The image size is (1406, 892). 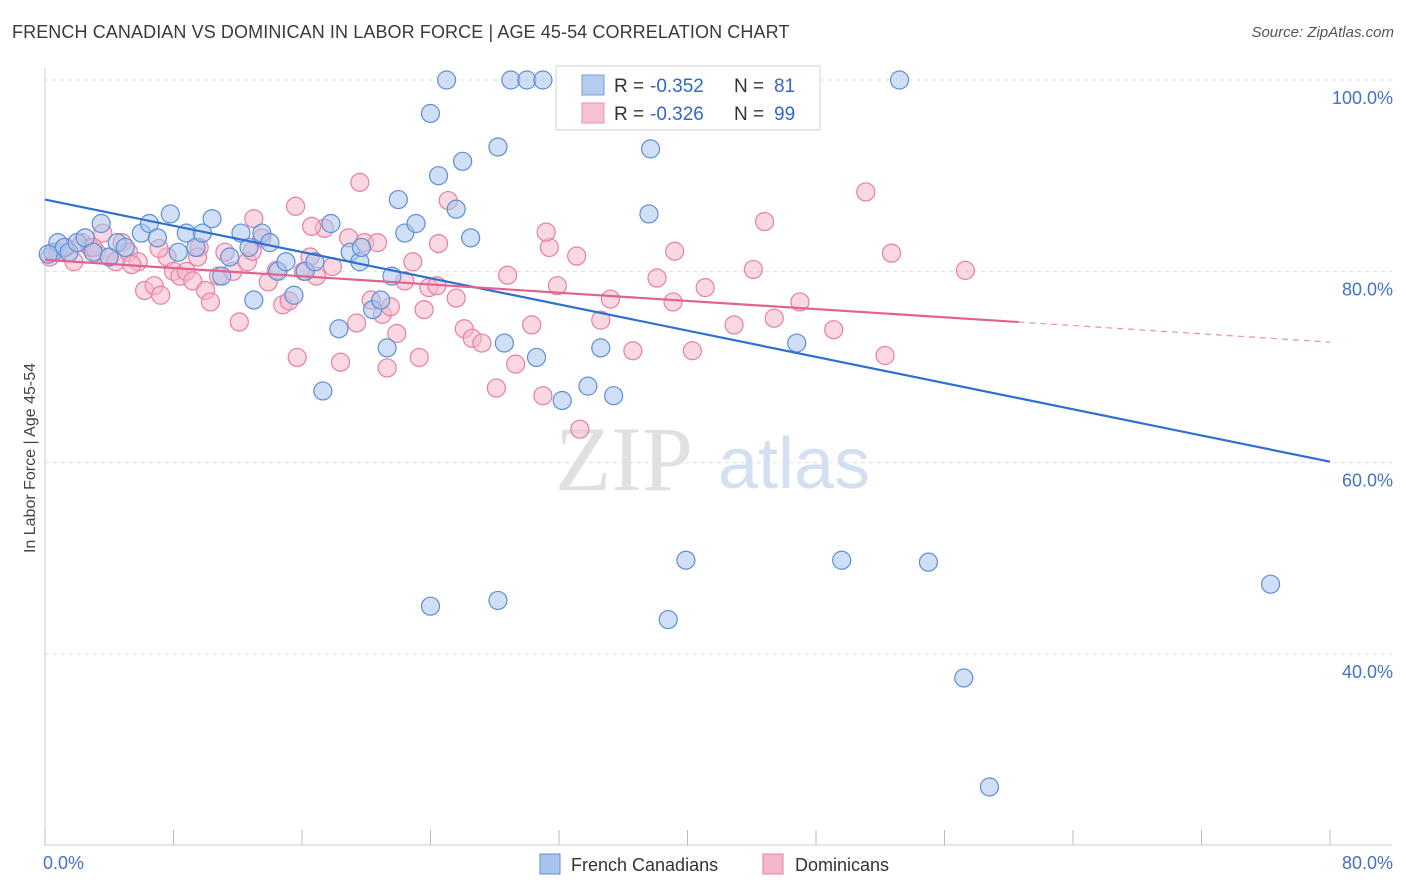 I want to click on bottom-legend-swatch-blue, so click(x=550, y=864).